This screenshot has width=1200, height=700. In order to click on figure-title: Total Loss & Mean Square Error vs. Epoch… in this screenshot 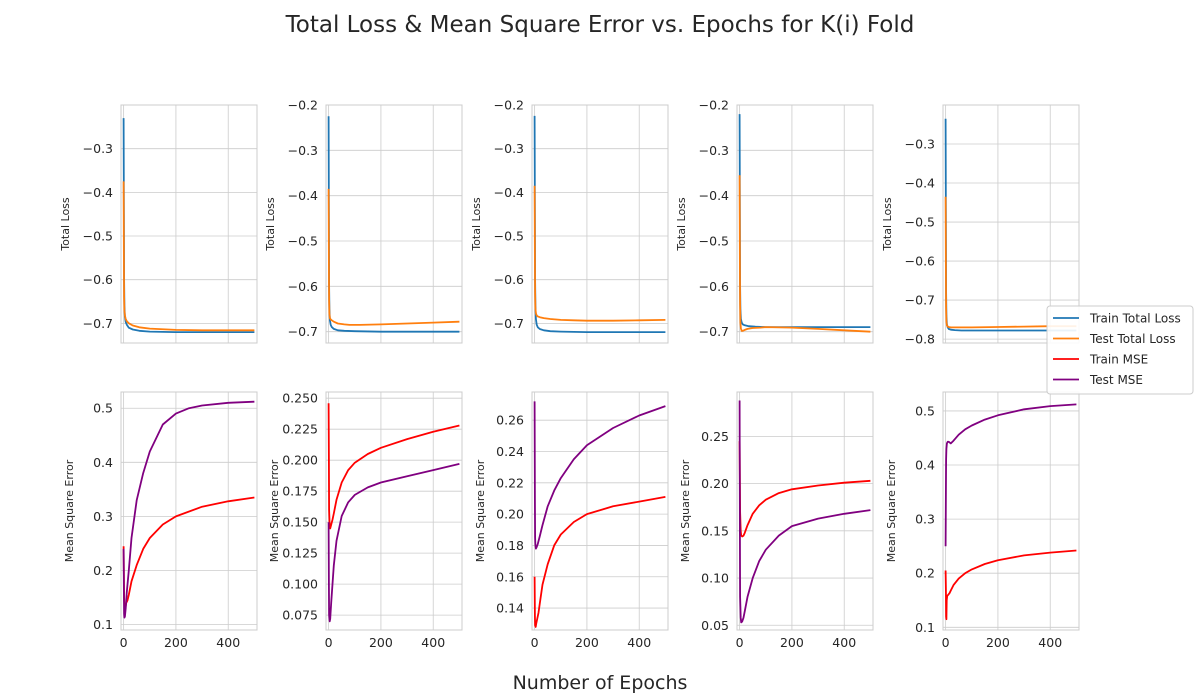, I will do `click(600, 25)`.